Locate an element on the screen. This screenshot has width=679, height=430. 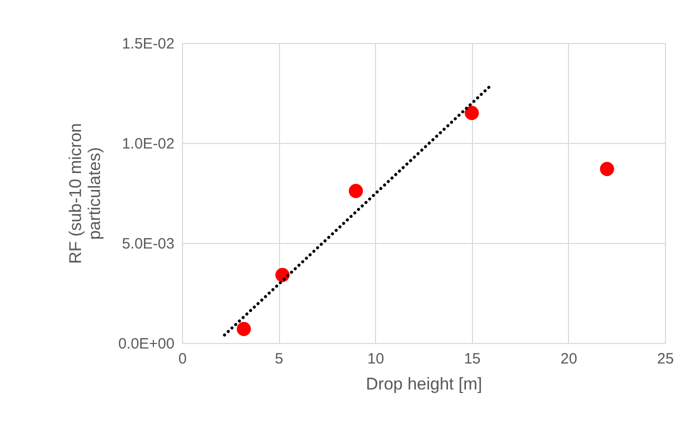
x-tick-label: 10 is located at coordinates (375, 359).